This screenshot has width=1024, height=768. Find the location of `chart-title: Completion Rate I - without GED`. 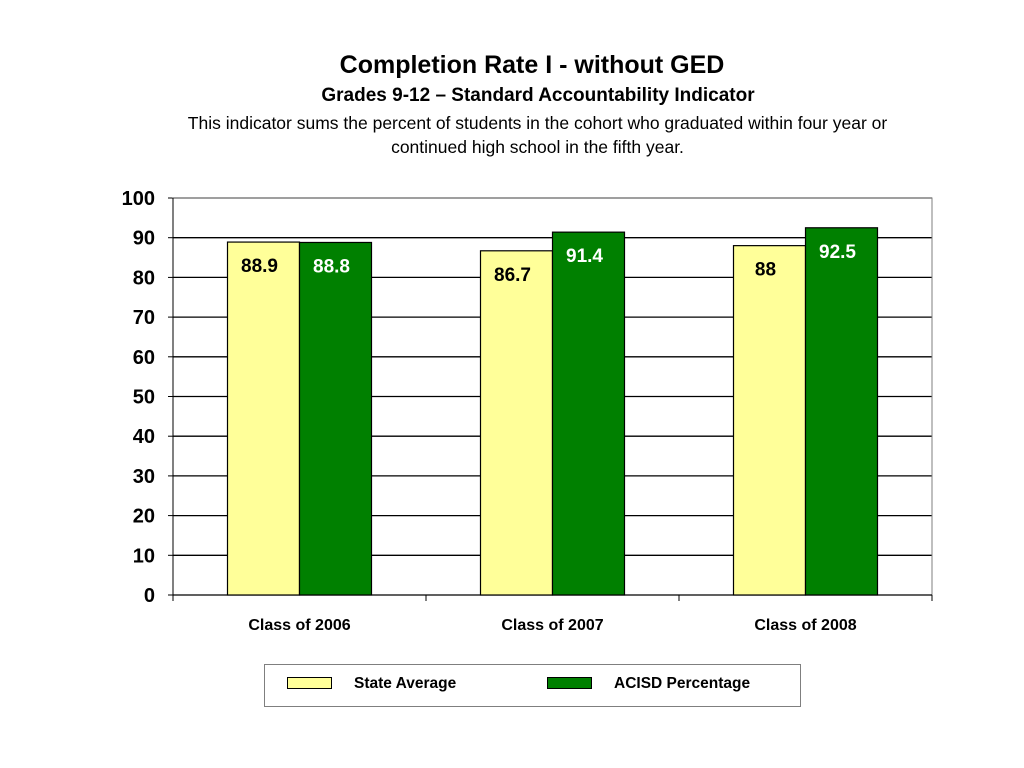

chart-title: Completion Rate I - without GED is located at coordinates (532, 65).